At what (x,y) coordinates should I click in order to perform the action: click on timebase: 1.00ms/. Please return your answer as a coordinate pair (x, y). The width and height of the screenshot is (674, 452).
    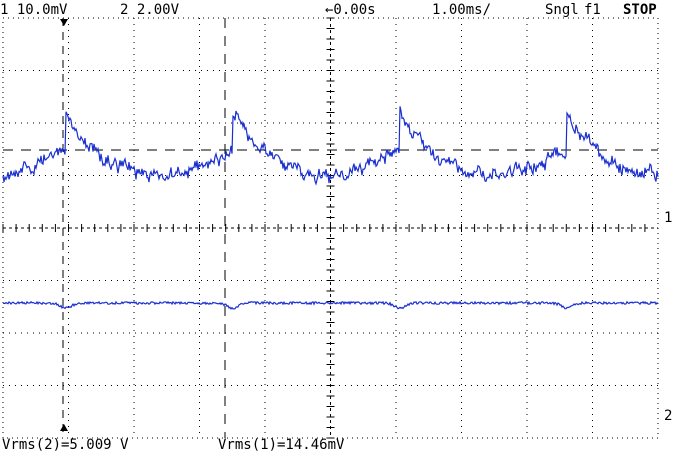
    Looking at the image, I should click on (461, 10).